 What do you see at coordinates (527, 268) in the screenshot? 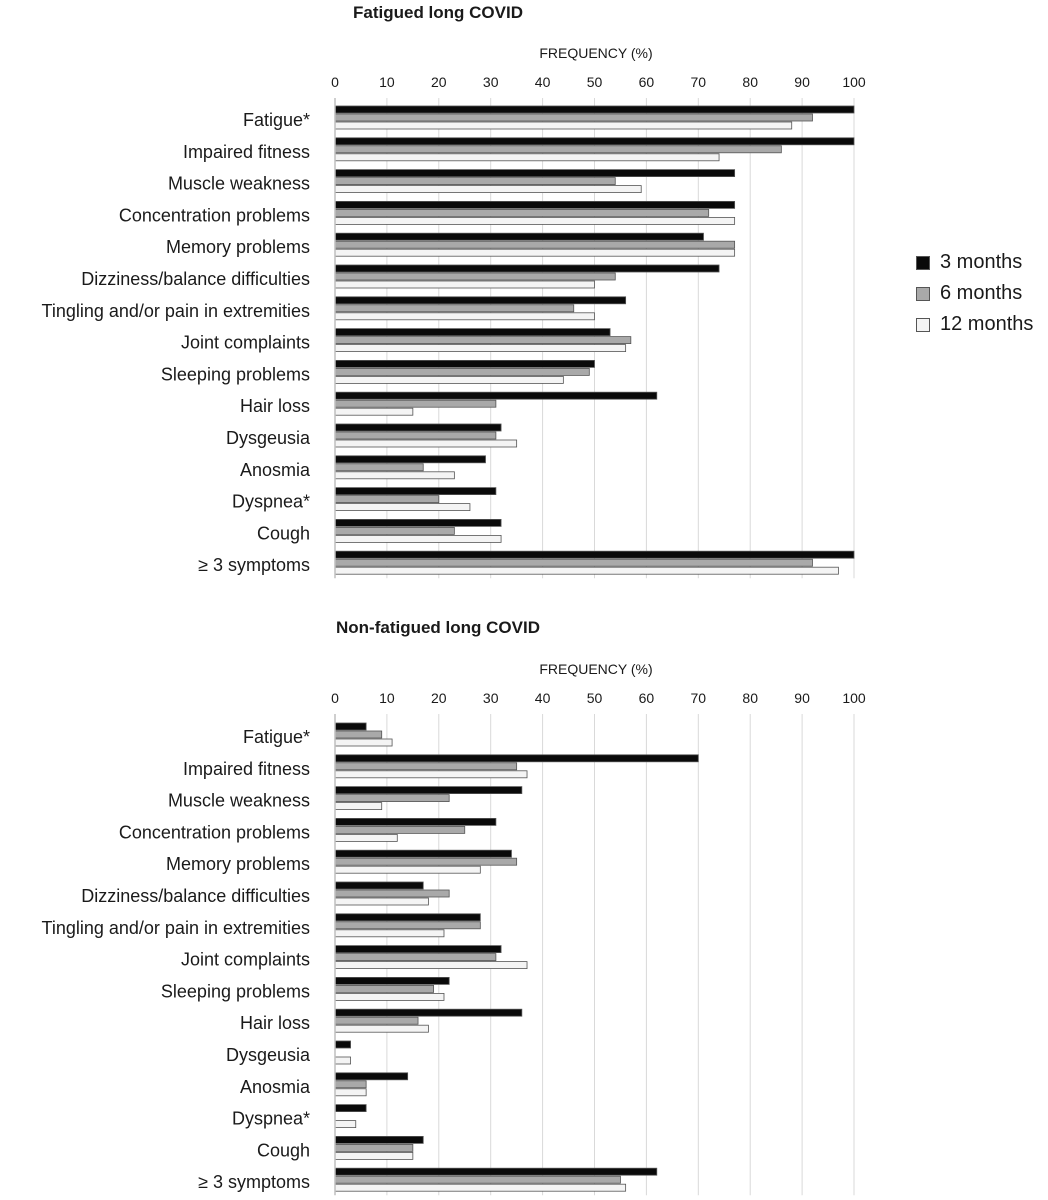
I see `bar-dizziness-balance-difficulties-3-months` at bounding box center [527, 268].